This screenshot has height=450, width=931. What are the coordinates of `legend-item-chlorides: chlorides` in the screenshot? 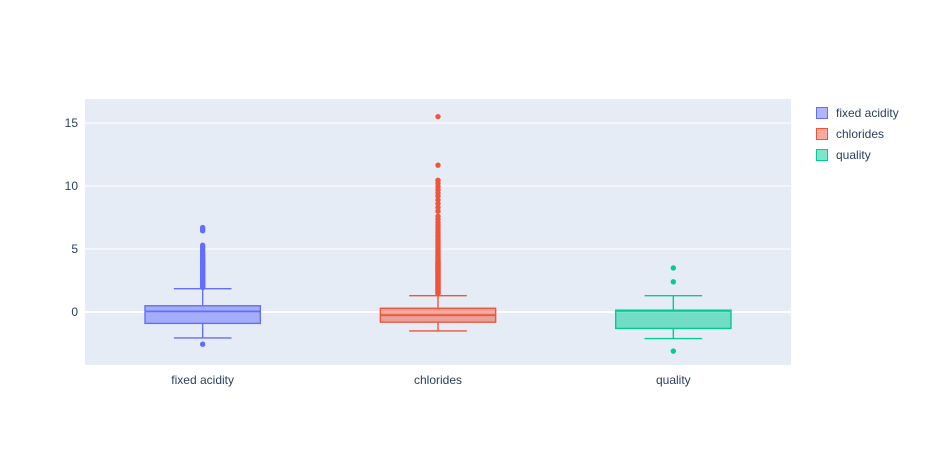 It's located at (857, 134).